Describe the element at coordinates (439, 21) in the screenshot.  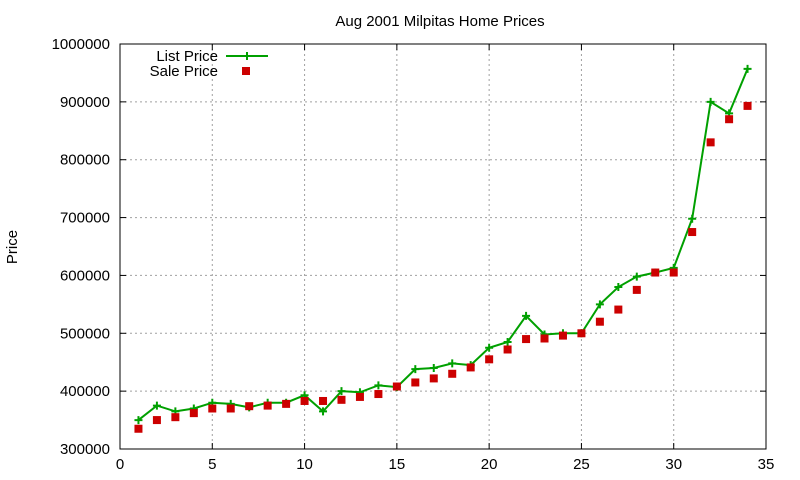
I see `chart-title: Aug 2001 Milpitas Home Prices` at that location.